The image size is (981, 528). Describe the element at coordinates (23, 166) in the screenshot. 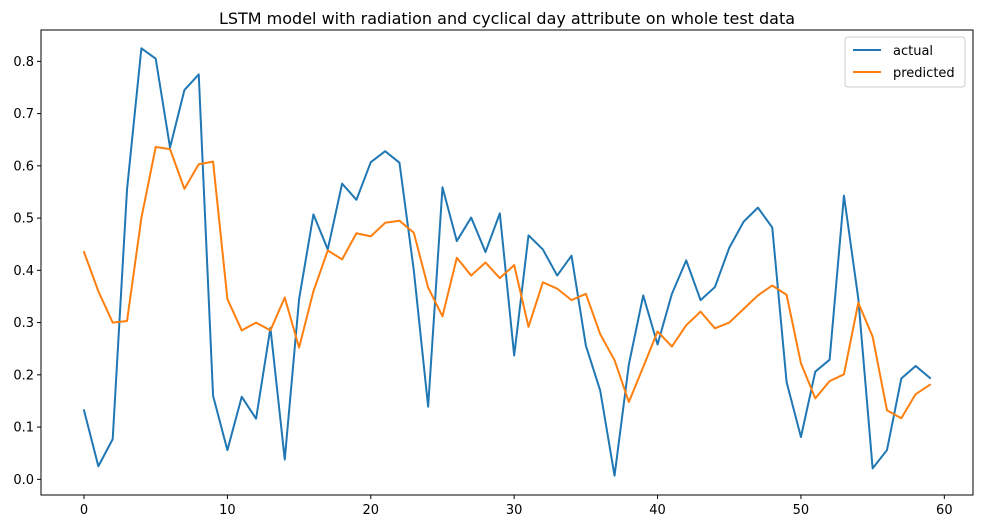

I see `y-tick-label: 0.6` at that location.